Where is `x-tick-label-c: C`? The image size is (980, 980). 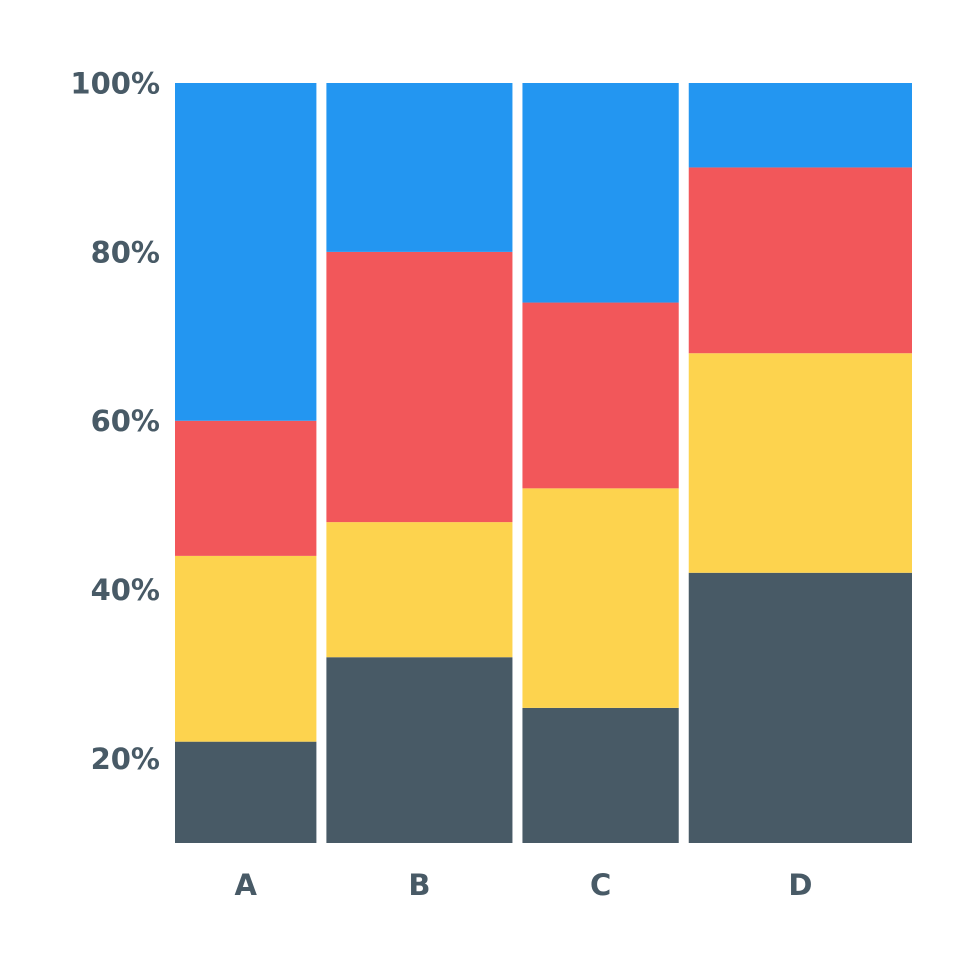
x-tick-label-c: C is located at coordinates (600, 885).